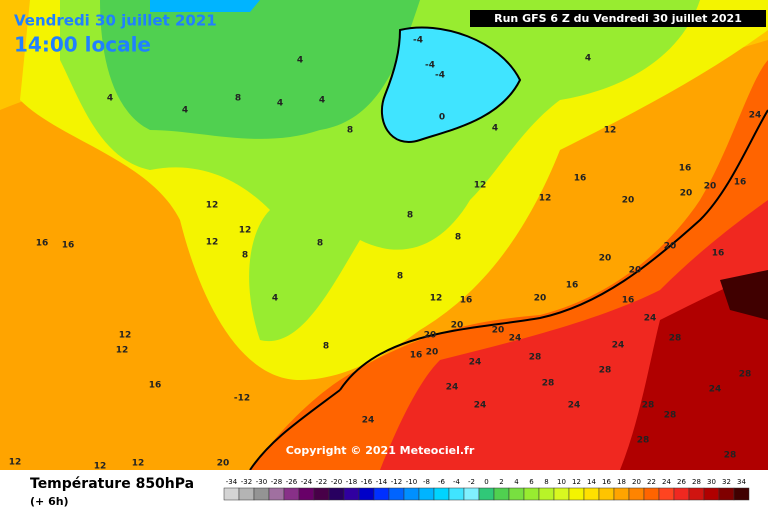 This screenshot has width=768, height=512. What do you see at coordinates (292, 482) in the screenshot?
I see `scale-label: -26` at bounding box center [292, 482].